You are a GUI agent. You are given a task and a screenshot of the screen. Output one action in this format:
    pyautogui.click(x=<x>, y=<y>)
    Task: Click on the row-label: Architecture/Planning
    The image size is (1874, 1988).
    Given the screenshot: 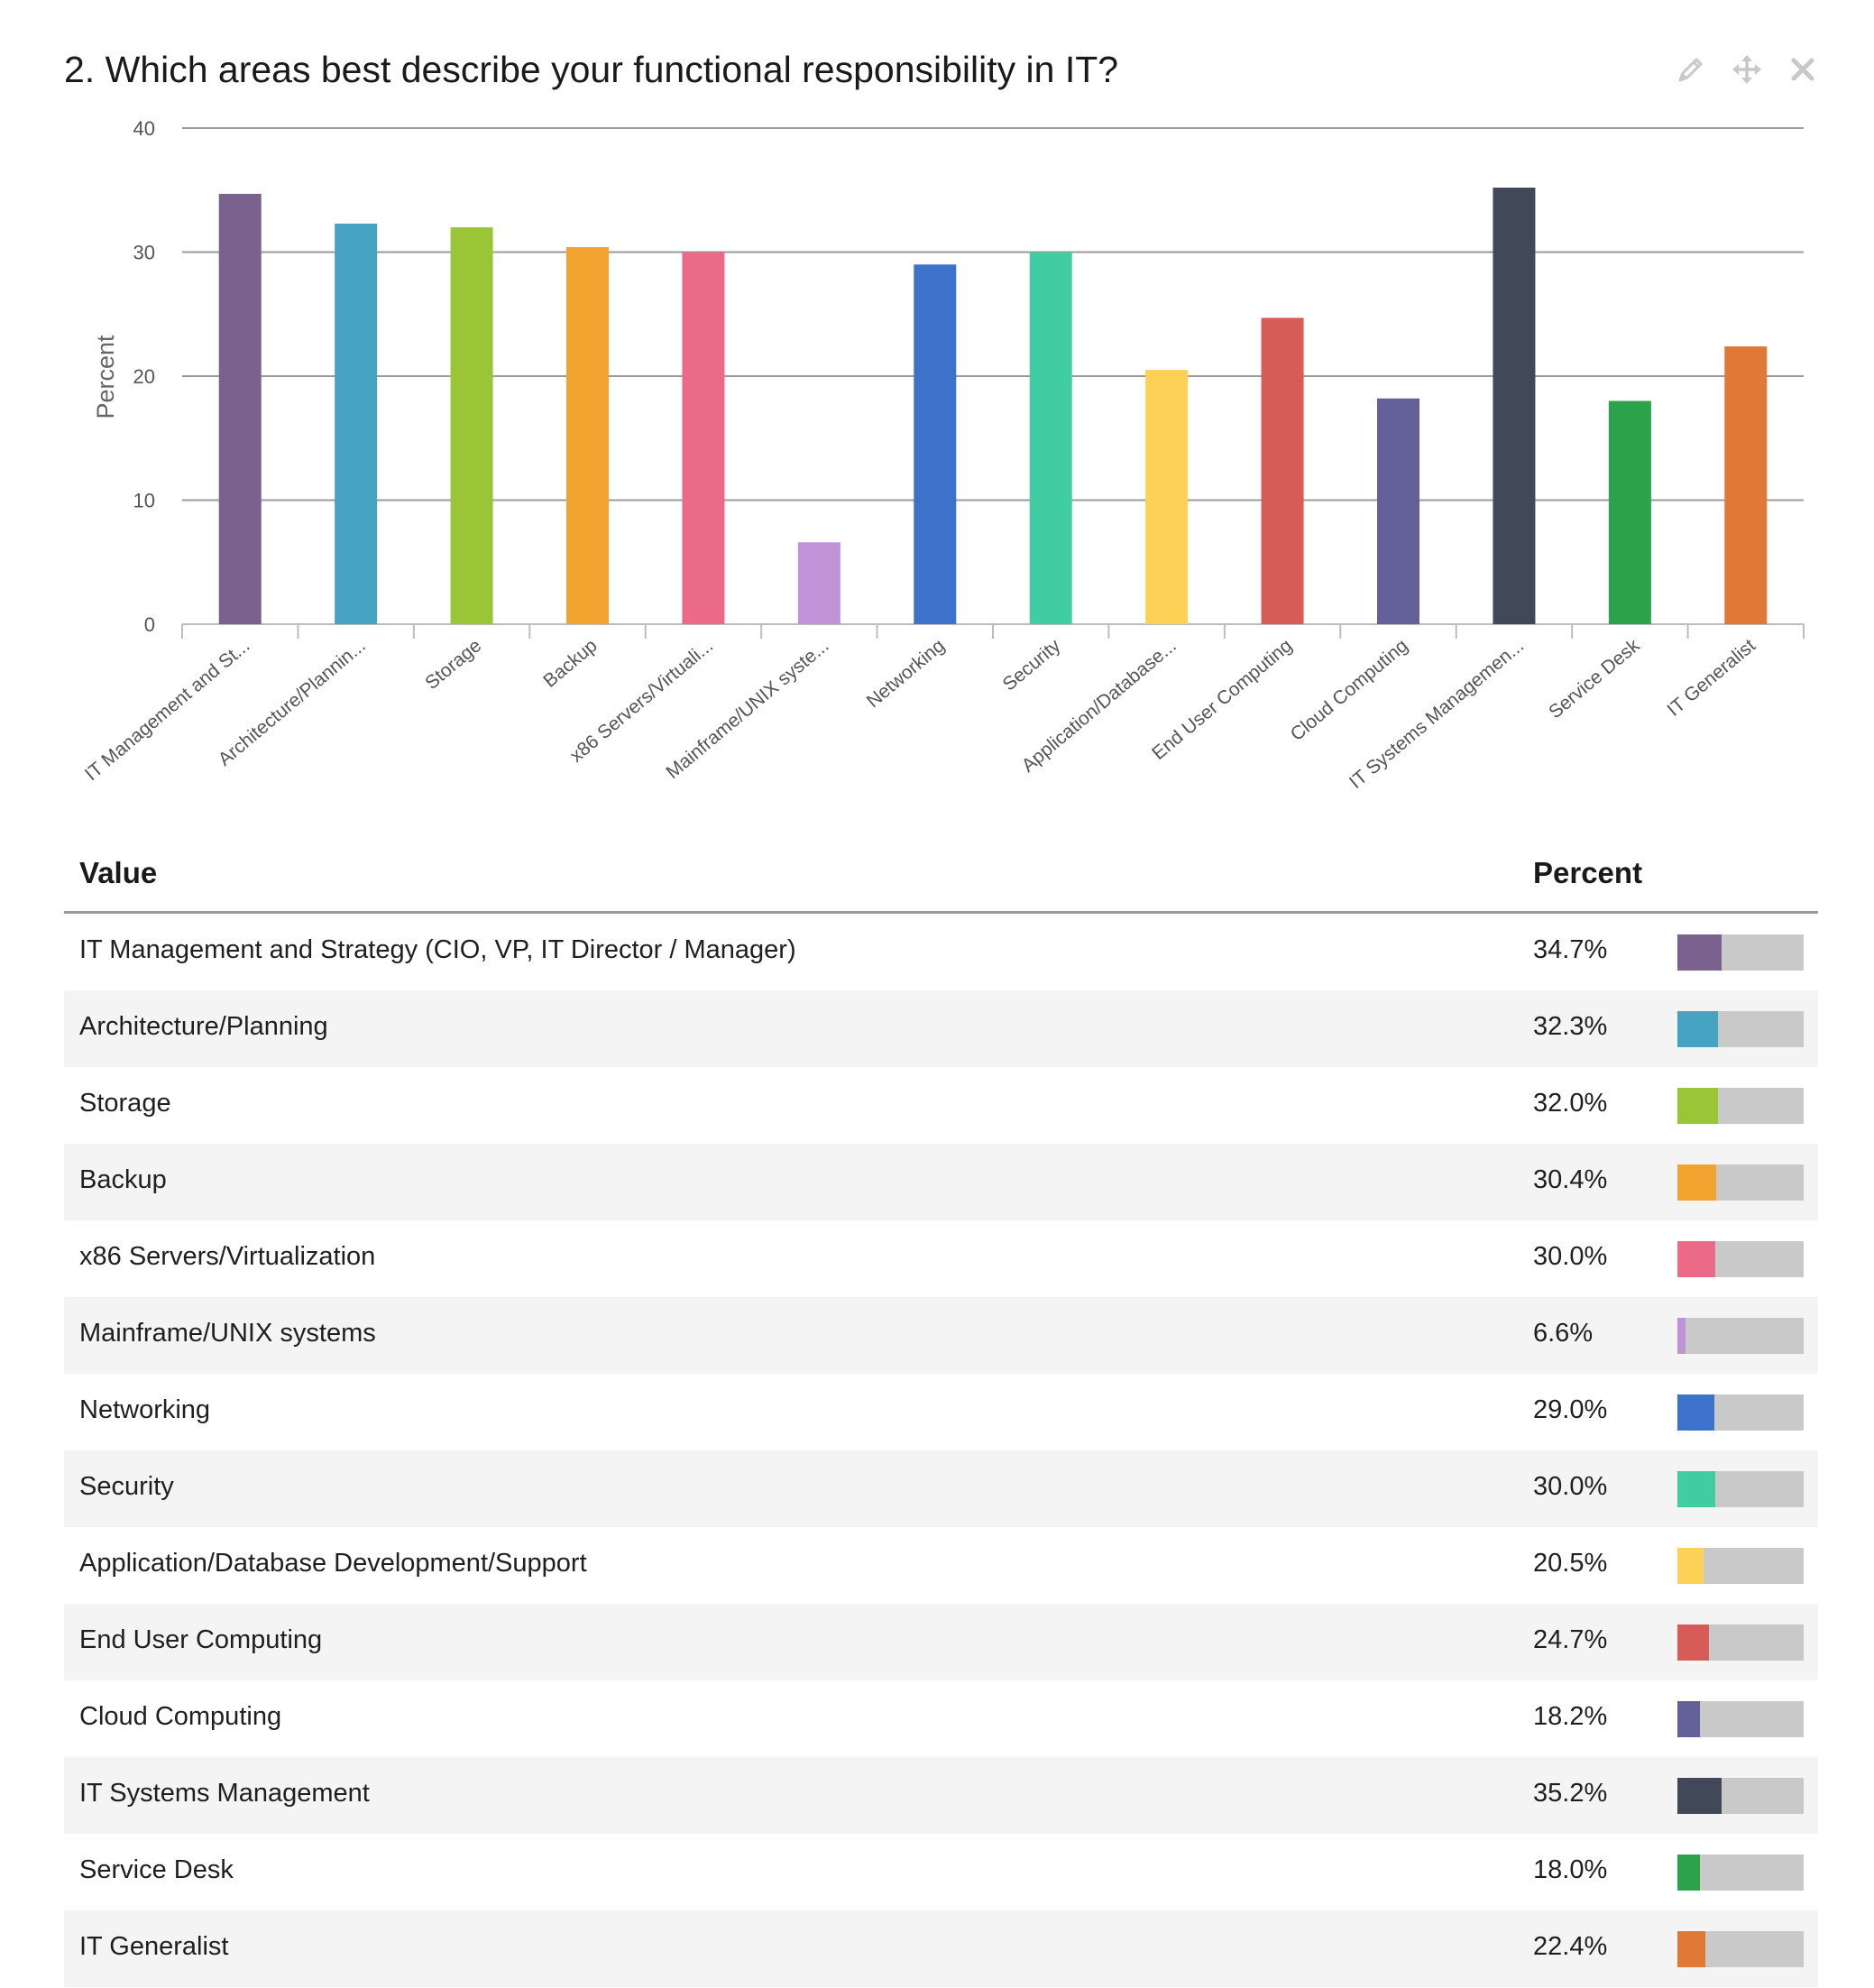 What is the action you would take?
    pyautogui.click(x=203, y=1026)
    